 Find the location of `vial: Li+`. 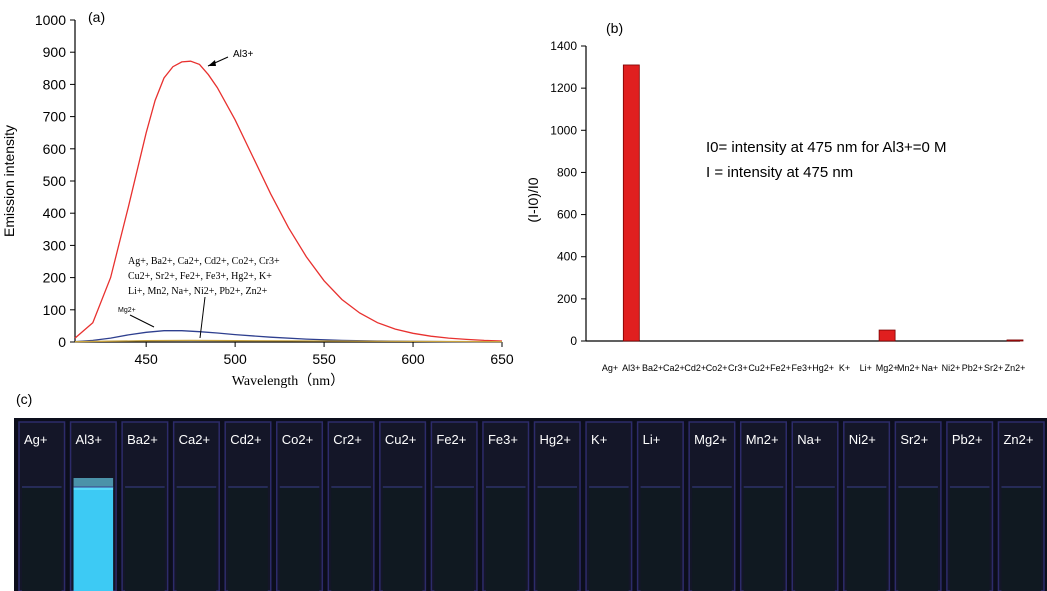

vial: Li+ is located at coordinates (660, 506).